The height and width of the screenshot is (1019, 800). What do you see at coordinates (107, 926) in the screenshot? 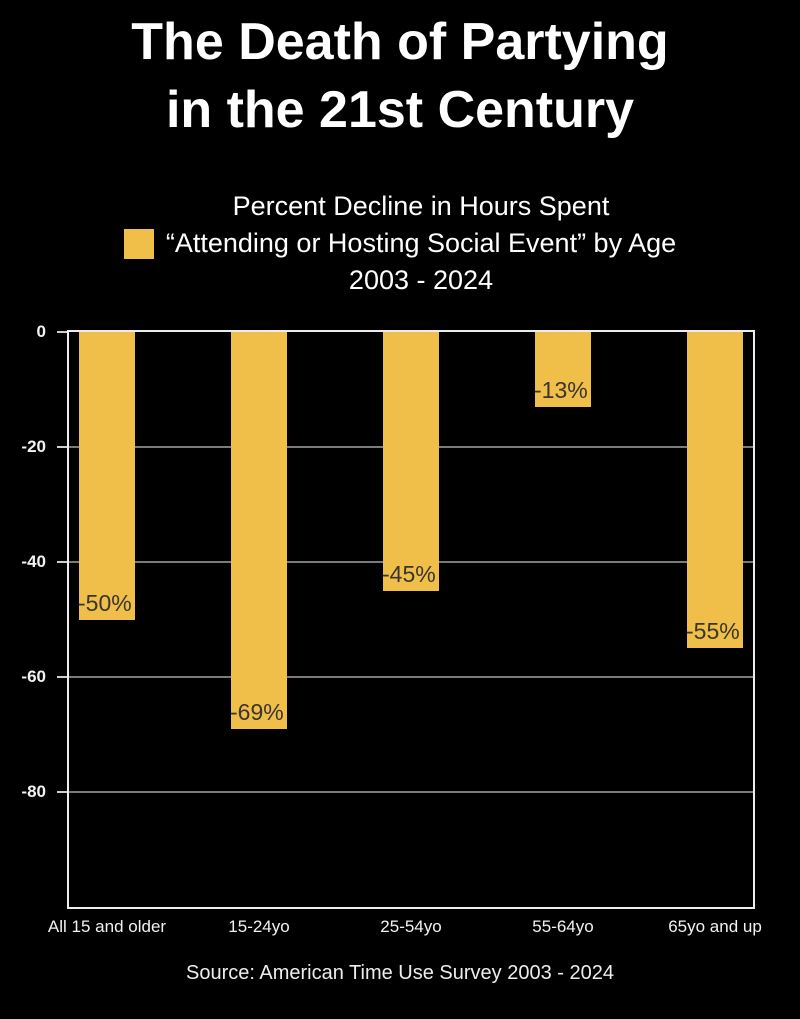
I see `x-tick-label: All 15 and older` at bounding box center [107, 926].